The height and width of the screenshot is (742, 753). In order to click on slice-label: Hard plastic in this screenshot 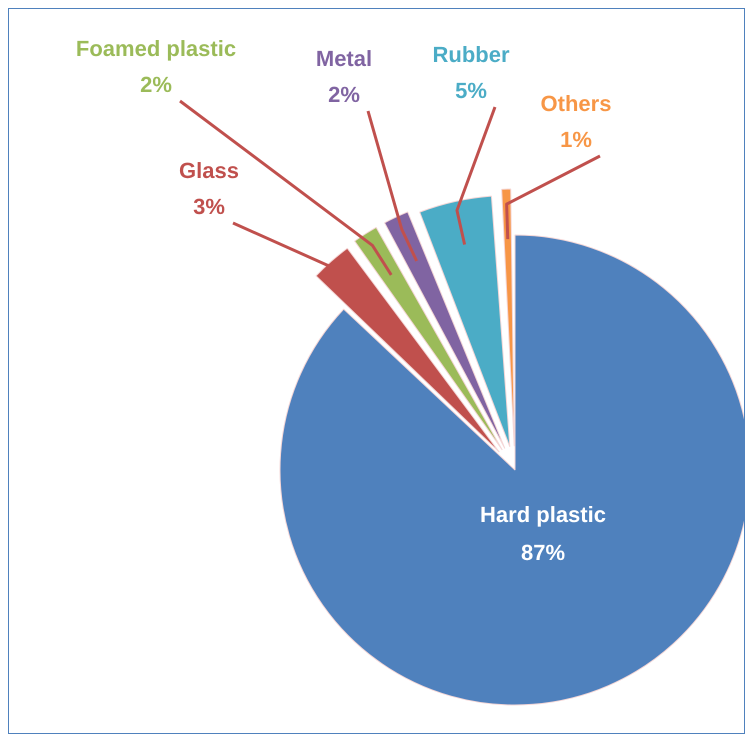, I will do `click(543, 514)`.